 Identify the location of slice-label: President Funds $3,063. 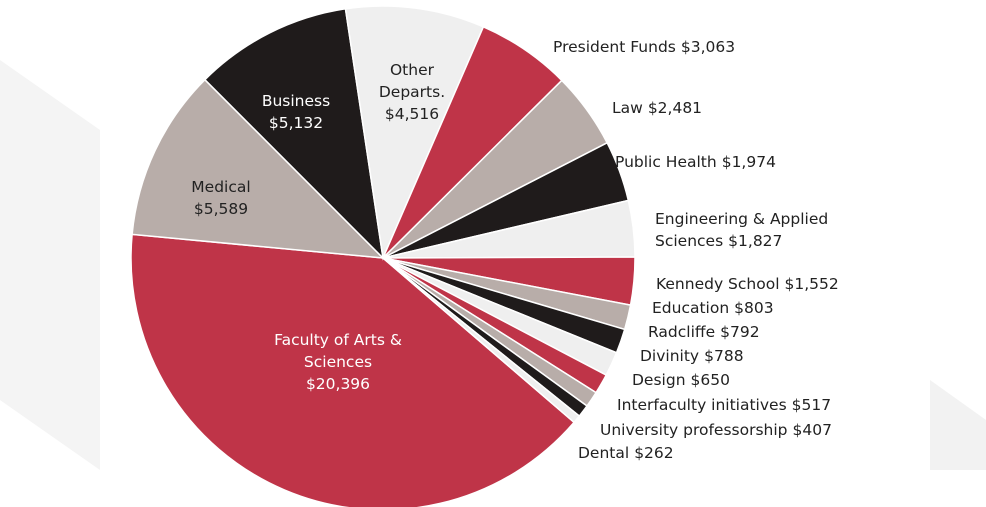
(644, 47).